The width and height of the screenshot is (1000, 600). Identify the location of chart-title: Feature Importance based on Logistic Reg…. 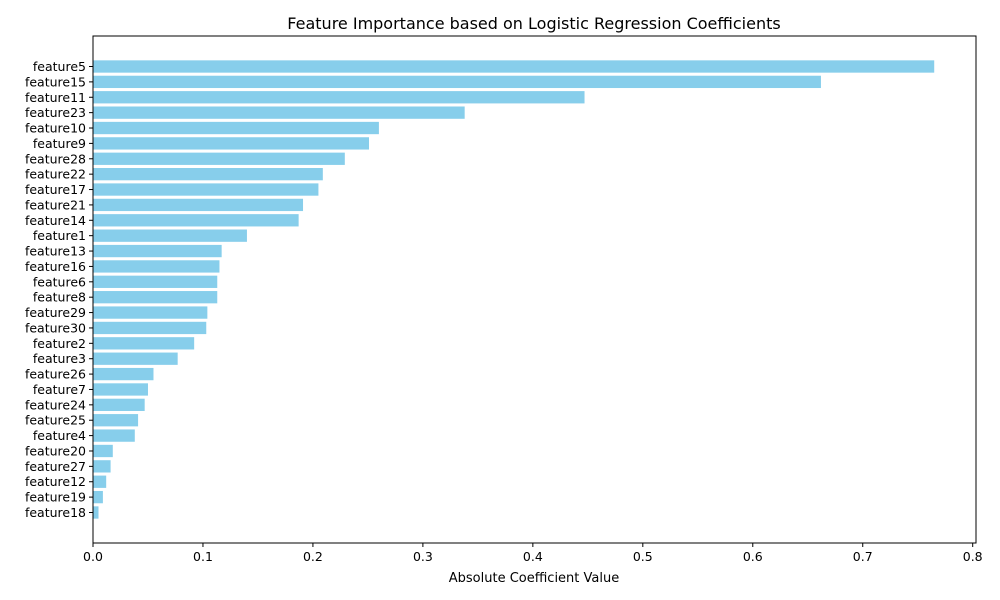
(533, 23).